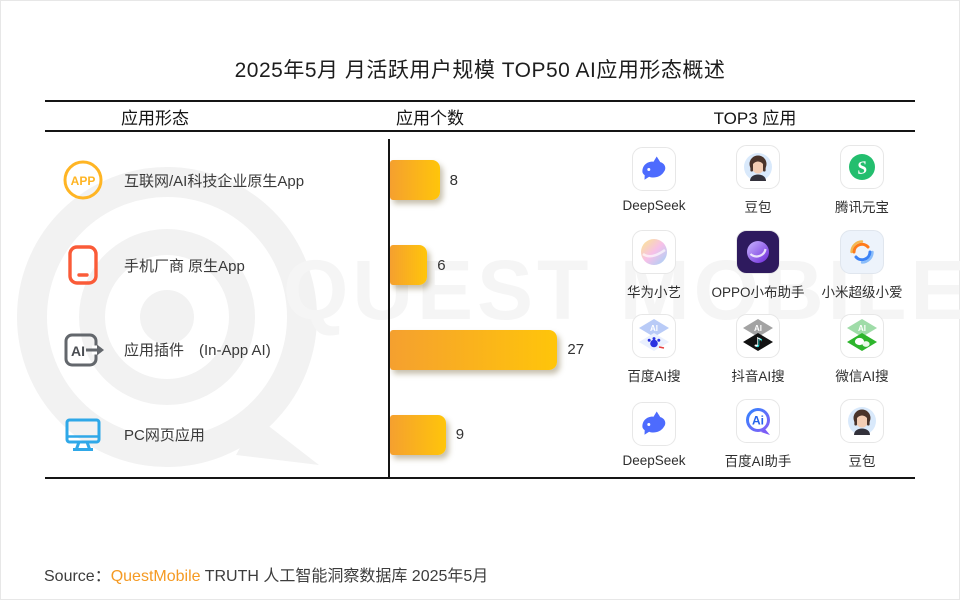 The image size is (960, 600). I want to click on category-label: PC网页应用, so click(164, 436).